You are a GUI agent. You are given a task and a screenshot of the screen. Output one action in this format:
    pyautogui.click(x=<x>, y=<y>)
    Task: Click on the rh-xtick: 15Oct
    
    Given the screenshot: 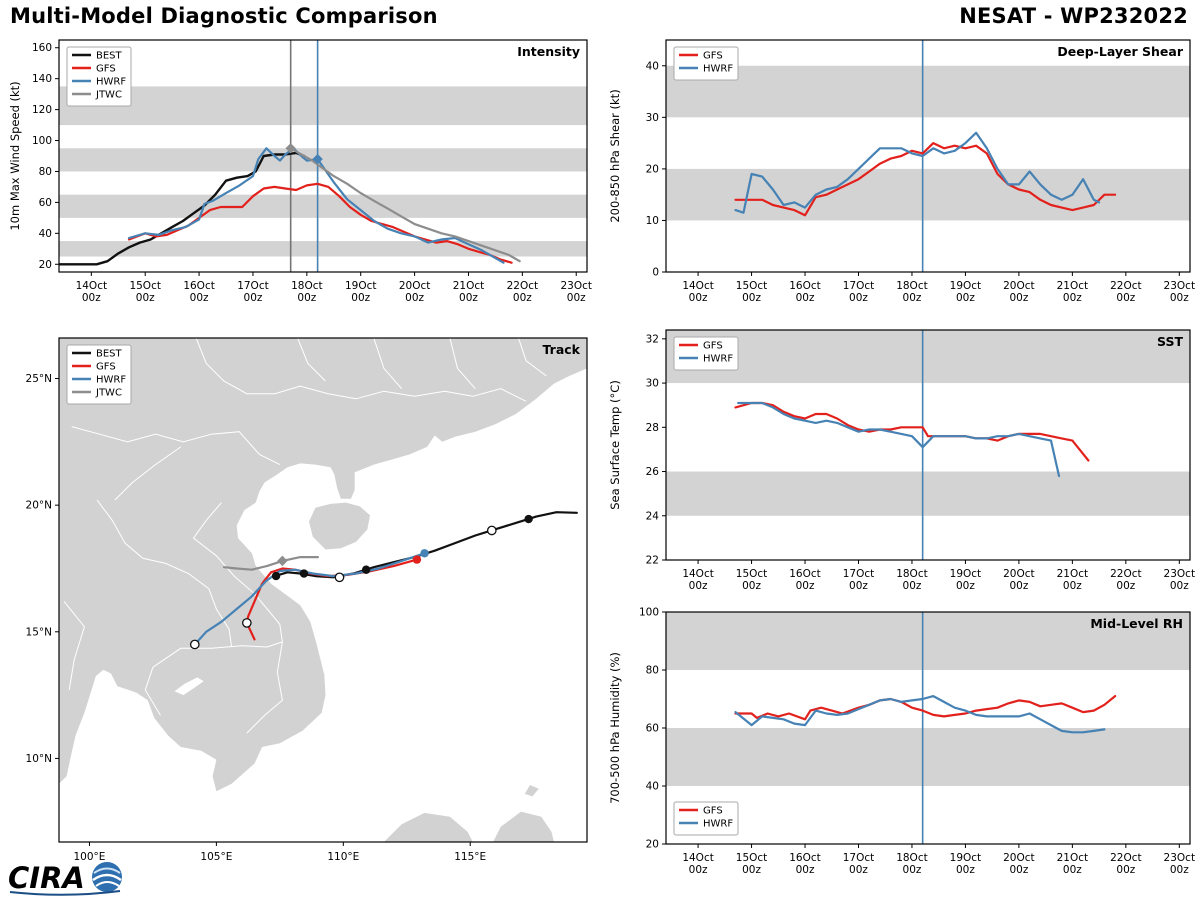 What is the action you would take?
    pyautogui.click(x=752, y=858)
    